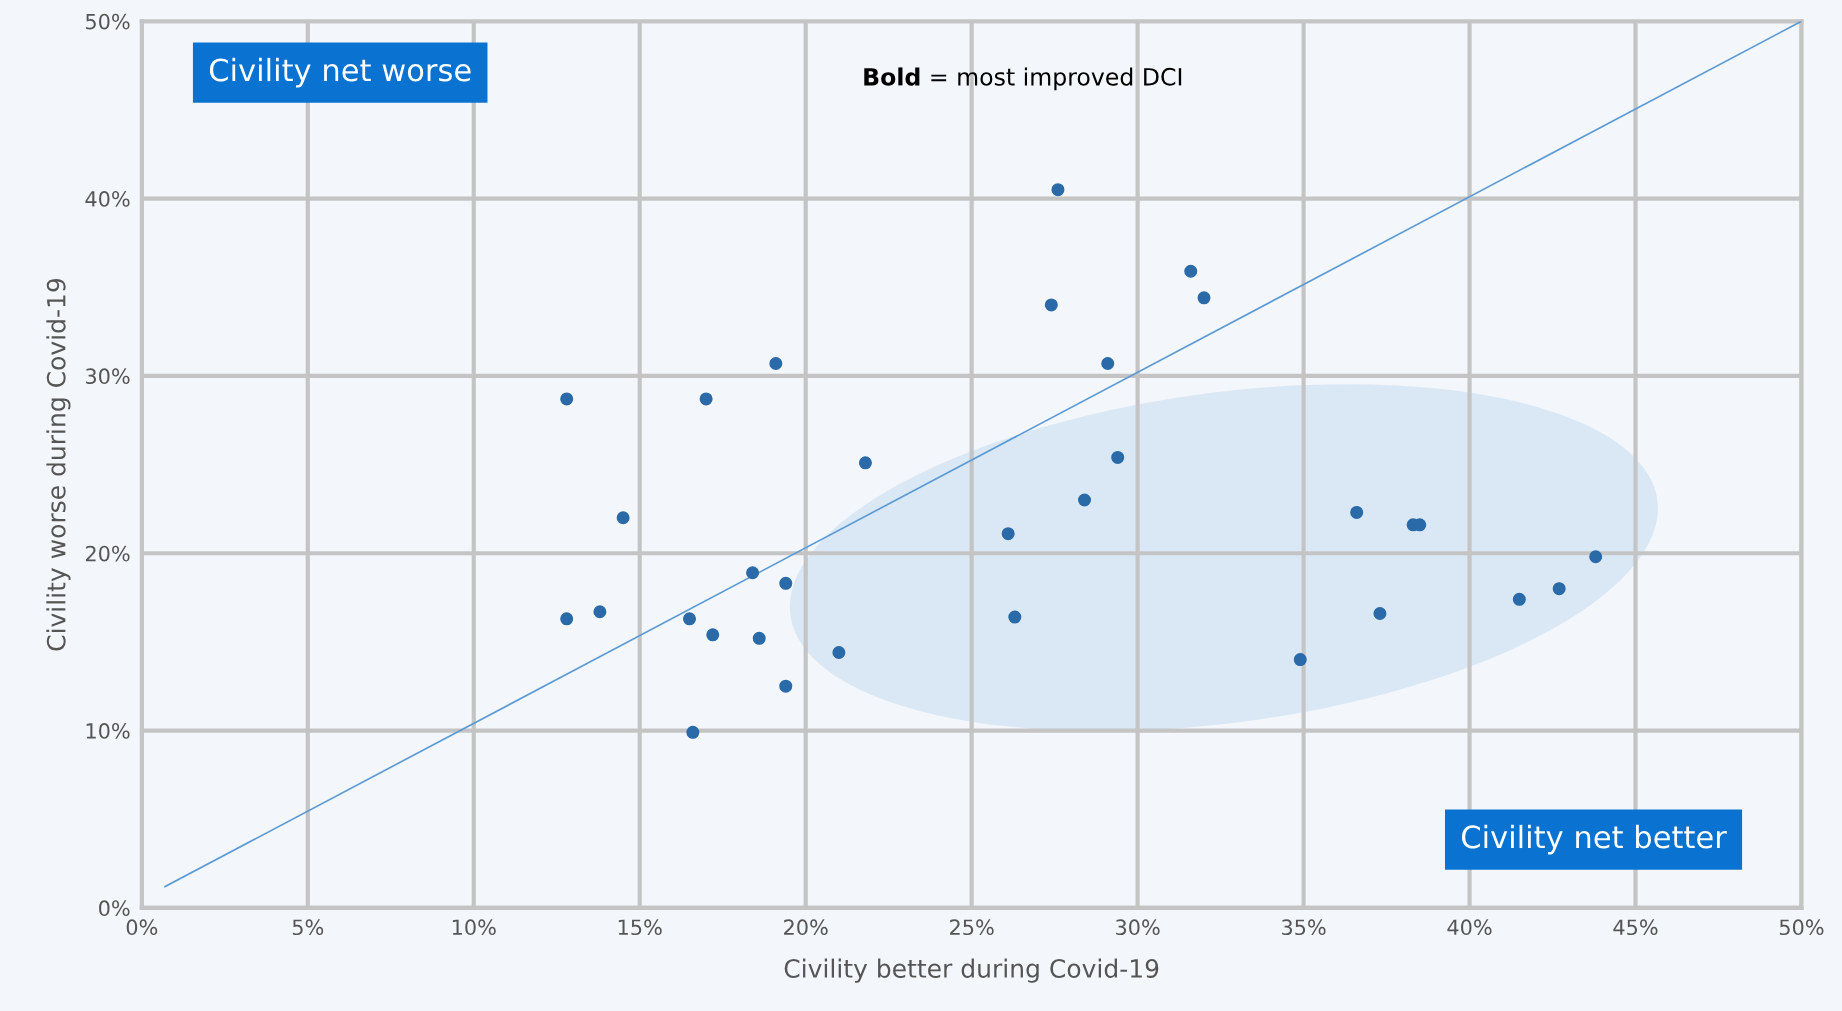 The height and width of the screenshot is (1011, 1842). Describe the element at coordinates (142, 927) in the screenshot. I see `x-tick-label: 0%` at that location.